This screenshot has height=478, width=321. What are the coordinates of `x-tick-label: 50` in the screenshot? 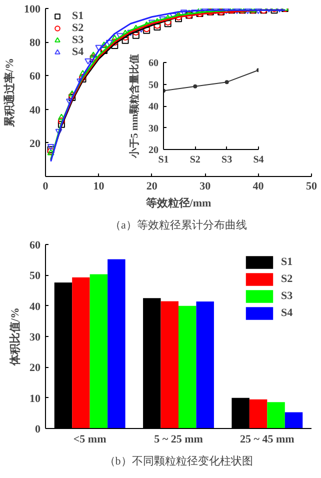 It's located at (312, 186).